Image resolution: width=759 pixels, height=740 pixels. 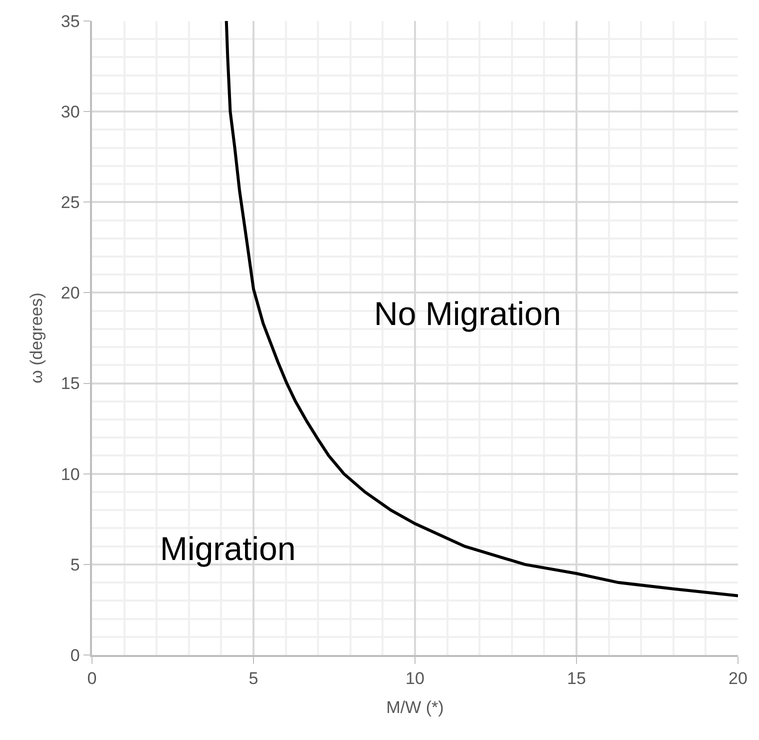 I want to click on x-tick-label: 15, so click(x=576, y=678).